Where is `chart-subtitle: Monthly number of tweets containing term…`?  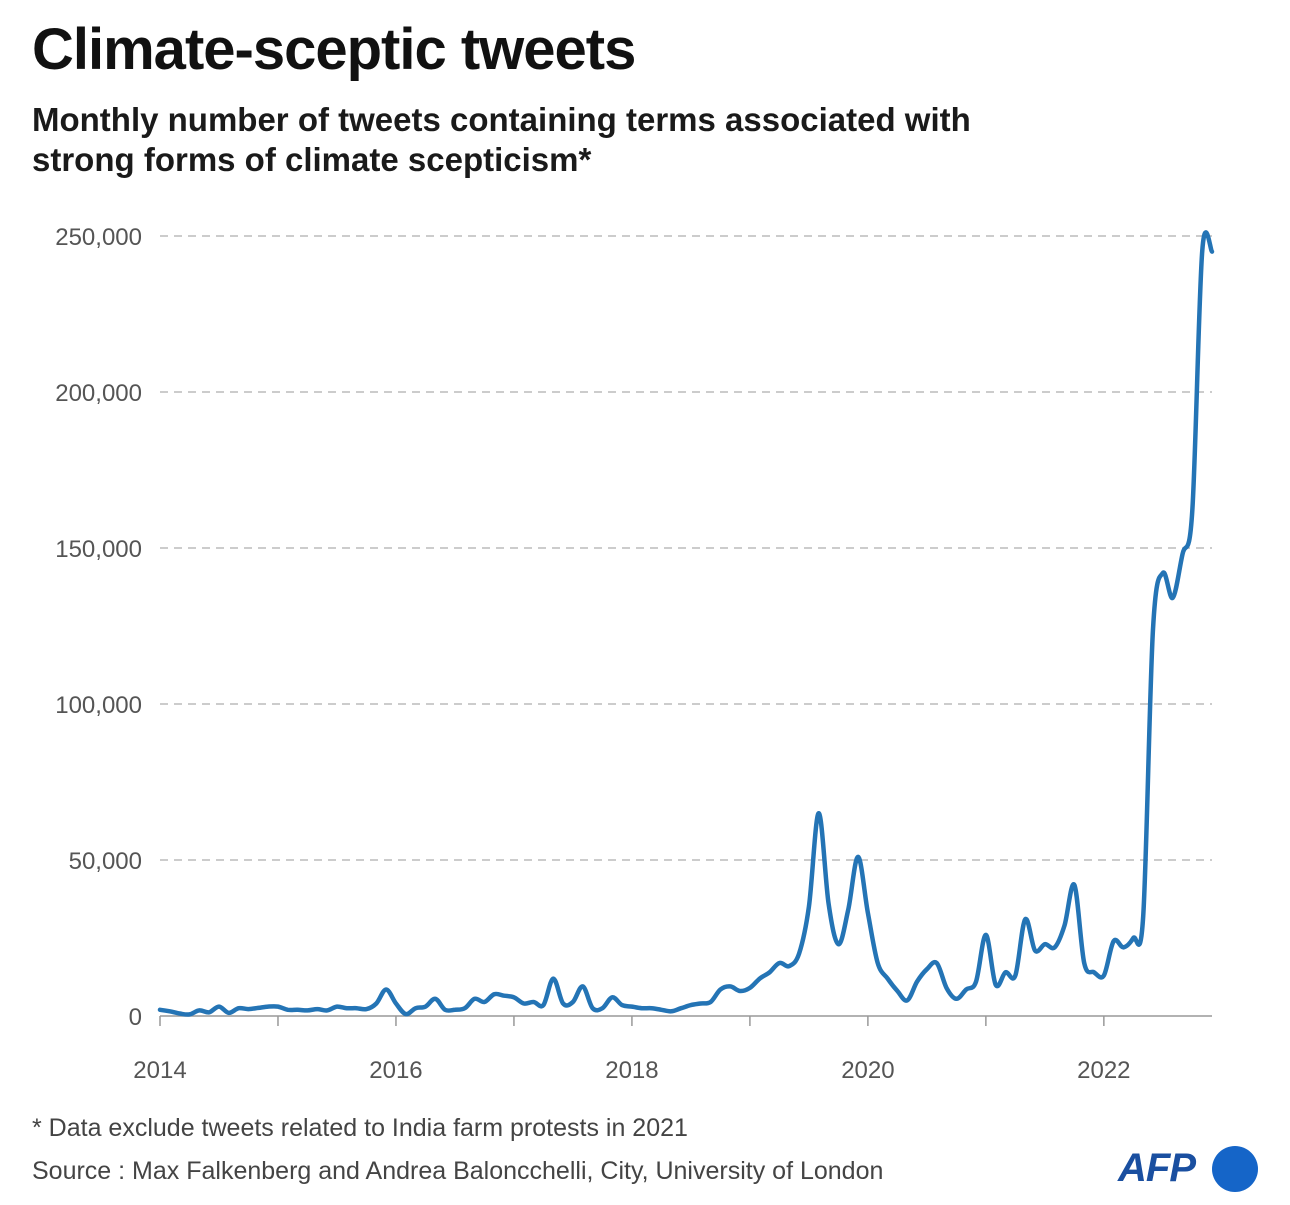
chart-subtitle: Monthly number of tweets containing term… is located at coordinates (501, 139).